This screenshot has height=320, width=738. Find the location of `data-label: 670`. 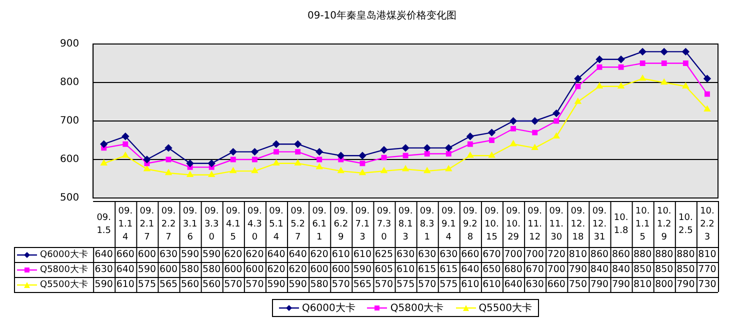

data-label: 670 is located at coordinates (535, 269).